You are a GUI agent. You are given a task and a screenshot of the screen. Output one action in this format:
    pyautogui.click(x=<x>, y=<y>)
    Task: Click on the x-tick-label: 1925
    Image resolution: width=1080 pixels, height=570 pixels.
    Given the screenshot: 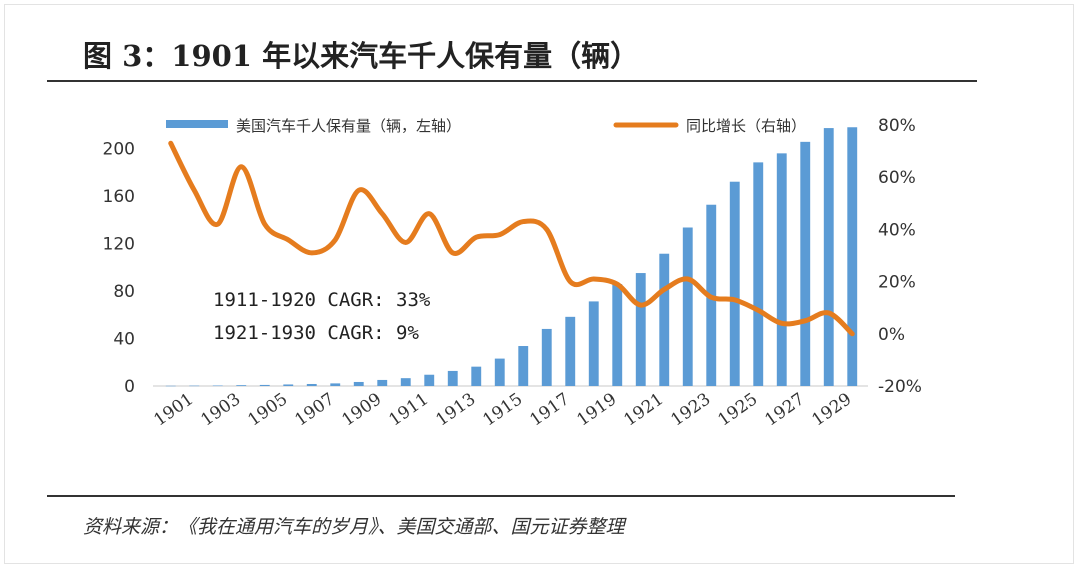 What is the action you would take?
    pyautogui.click(x=737, y=409)
    